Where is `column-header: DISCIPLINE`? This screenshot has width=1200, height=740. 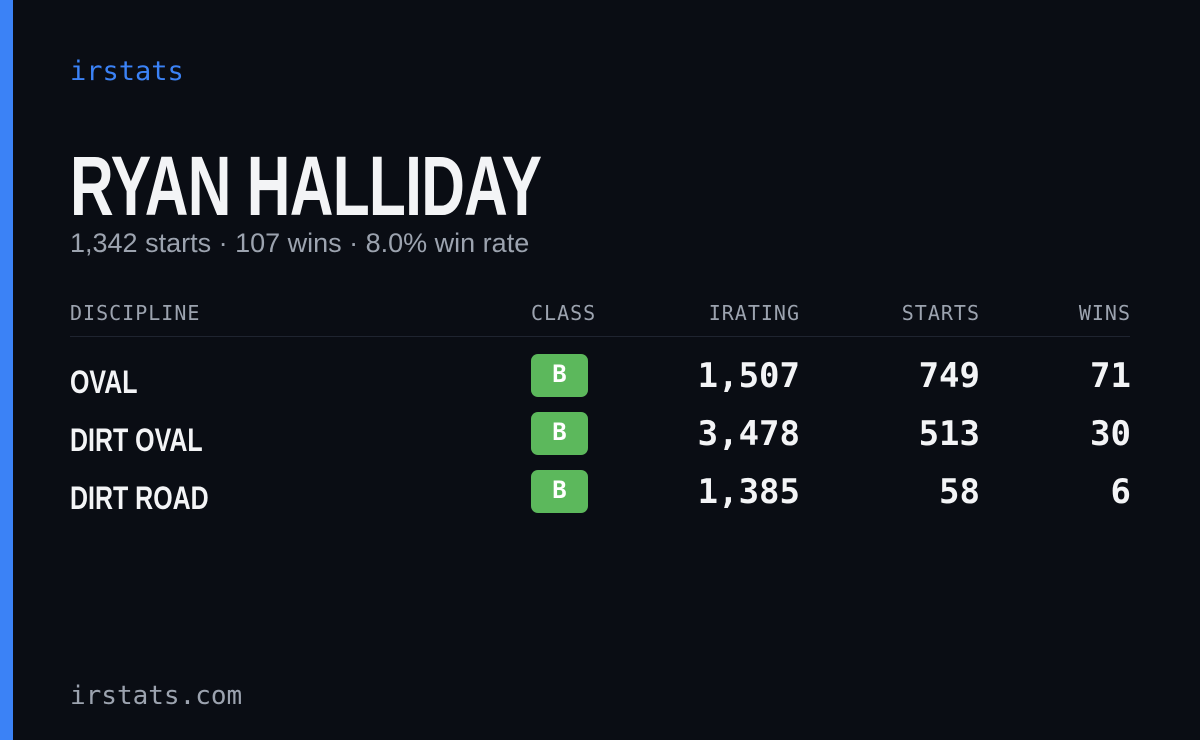 column-header: DISCIPLINE is located at coordinates (135, 313).